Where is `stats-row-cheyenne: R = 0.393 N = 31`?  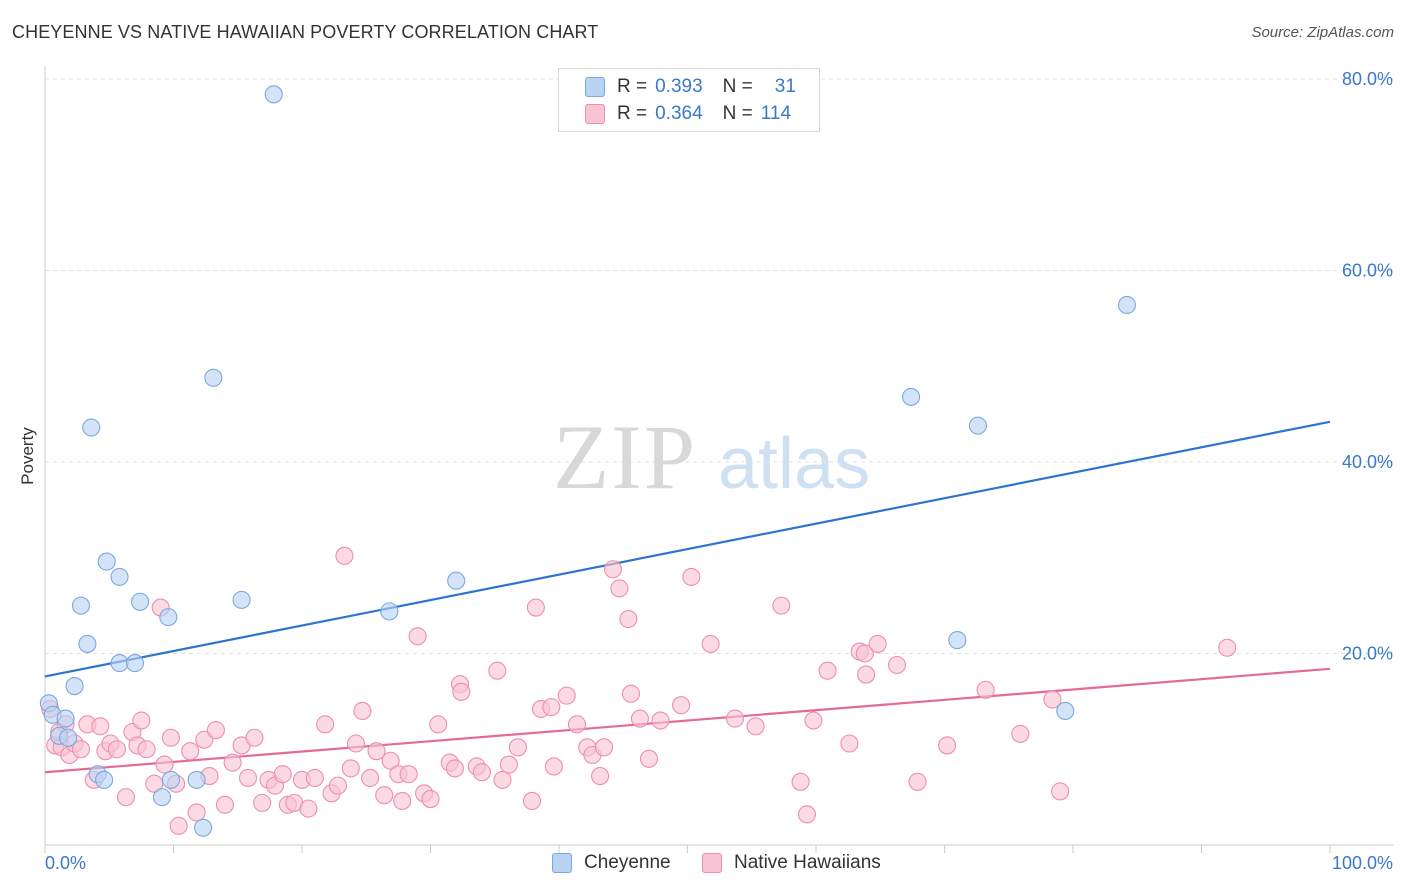 stats-row-cheyenne: R = 0.393 N = 31 is located at coordinates (690, 87).